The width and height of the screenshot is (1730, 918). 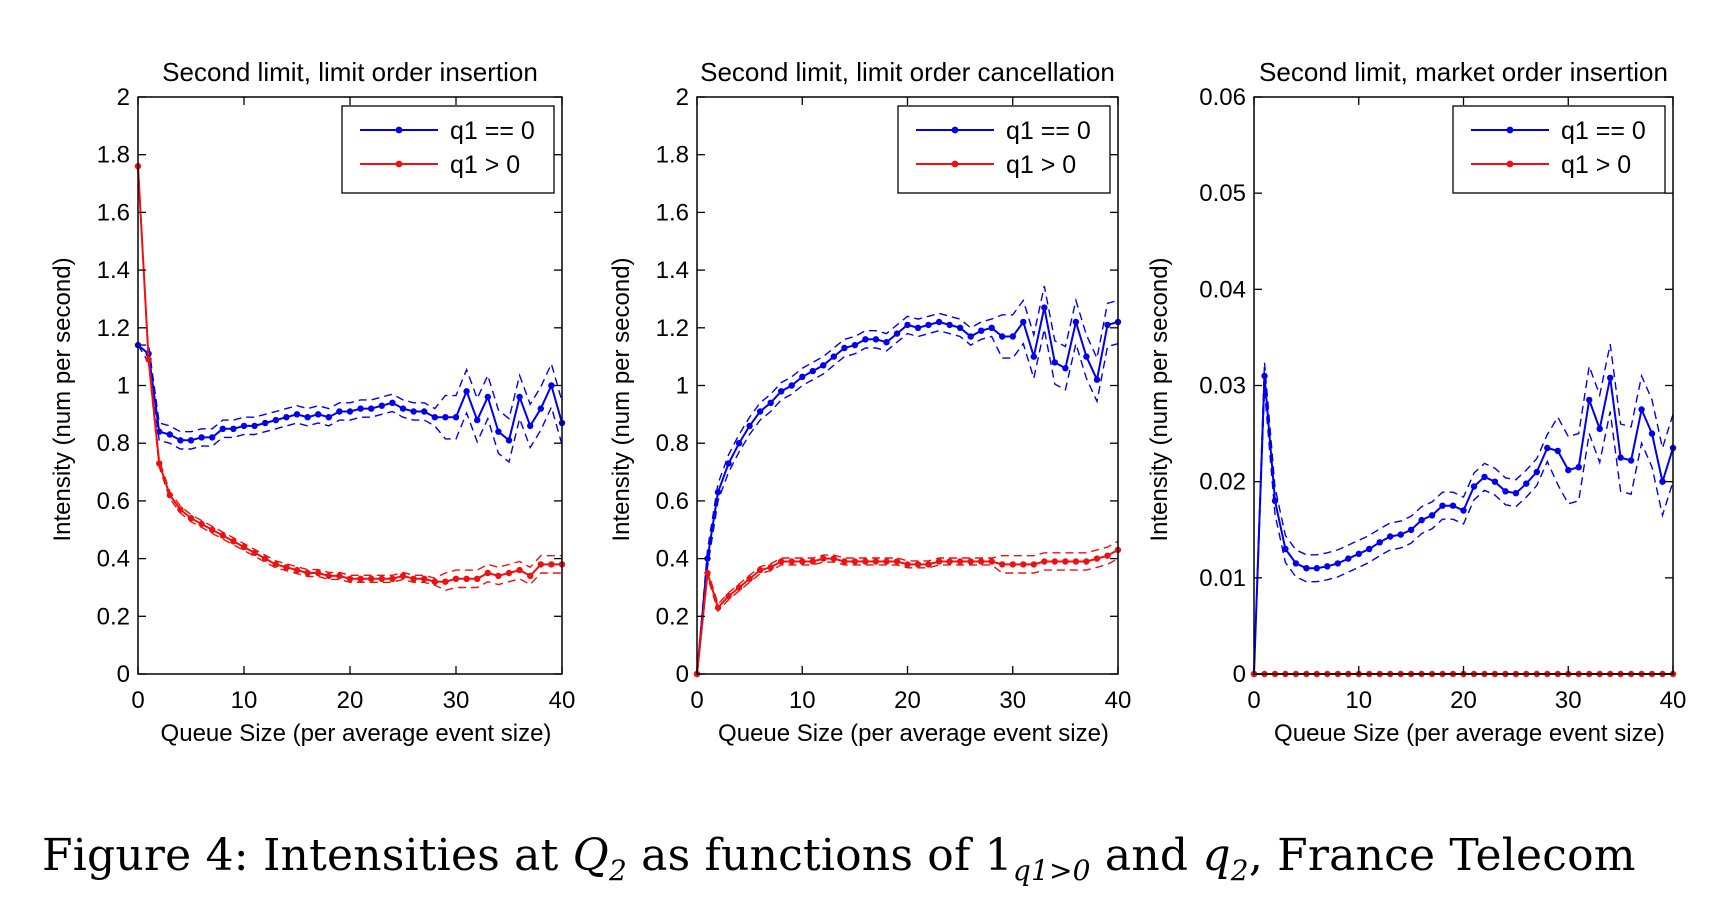 What do you see at coordinates (672, 212) in the screenshot?
I see `y-tick-label: 1.6` at bounding box center [672, 212].